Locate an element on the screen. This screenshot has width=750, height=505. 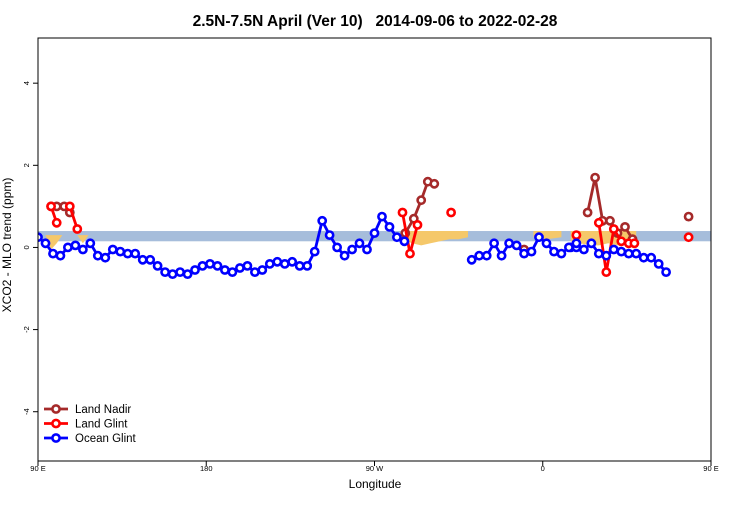
x-tick-label: 90 W is located at coordinates (375, 468).